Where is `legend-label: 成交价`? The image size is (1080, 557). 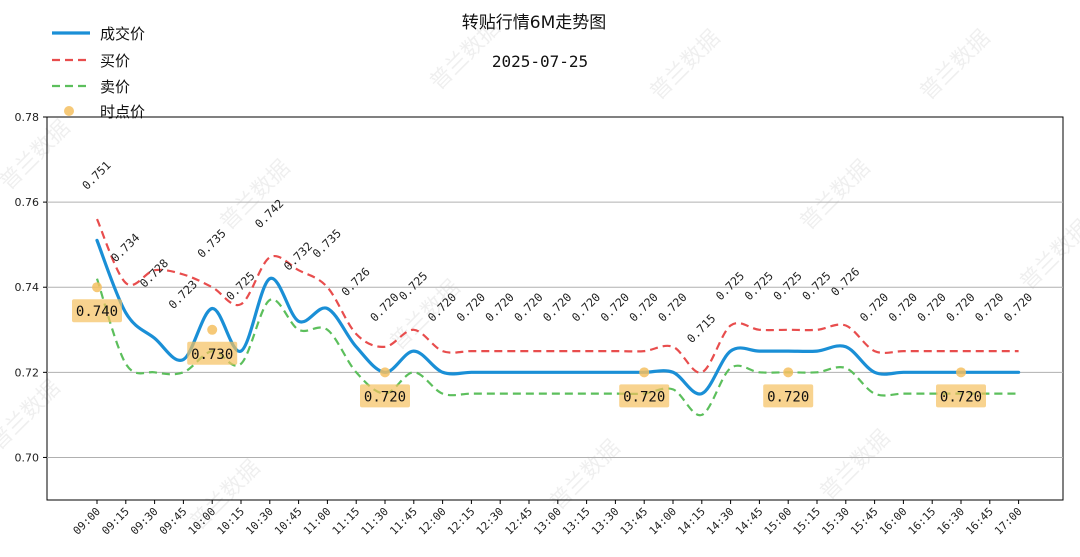 legend-label: 成交价 is located at coordinates (122, 34).